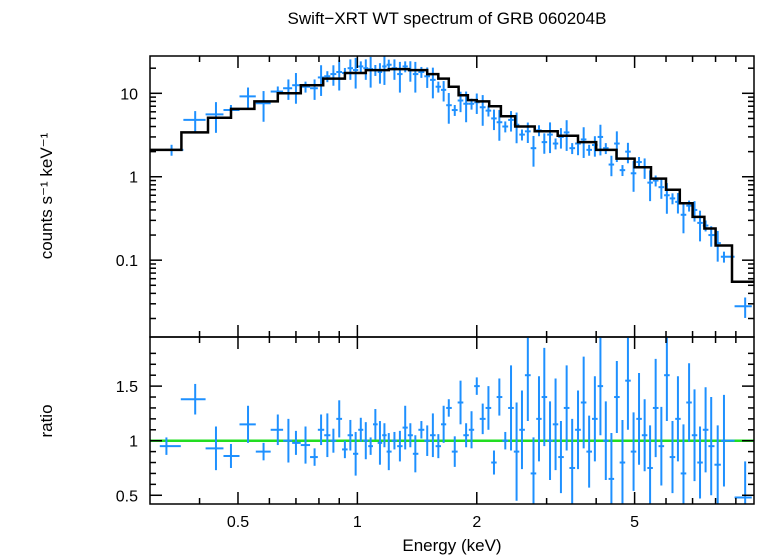  What do you see at coordinates (46, 195) in the screenshot?
I see `spectrum-y-axis-label: counts s⁻¹ keV⁻¹` at bounding box center [46, 195].